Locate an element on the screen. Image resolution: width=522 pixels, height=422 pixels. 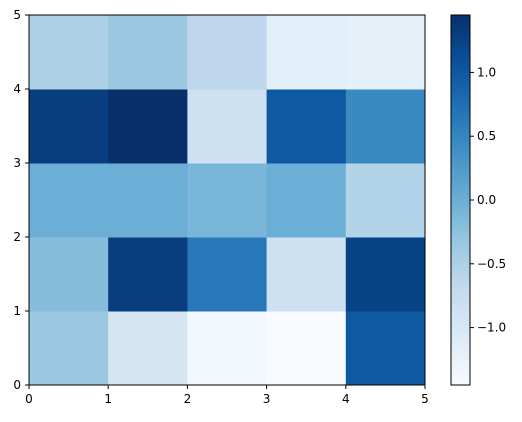
colorbar-gradient is located at coordinates (460, 200).